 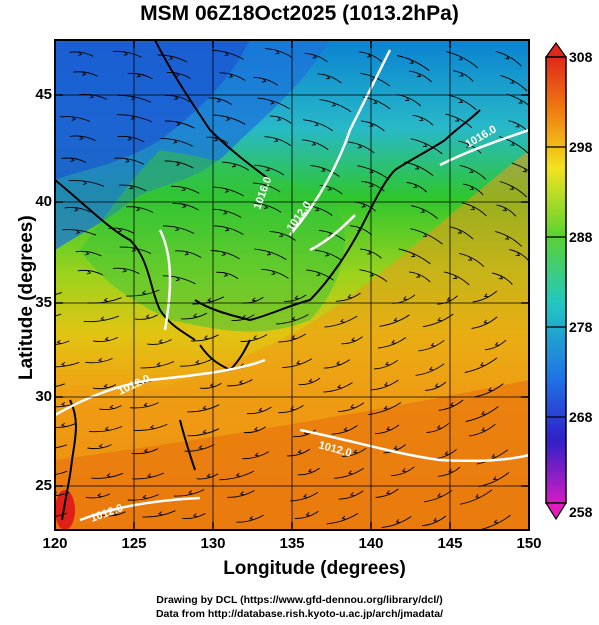 What do you see at coordinates (581, 327) in the screenshot?
I see `colorbar-label: 278` at bounding box center [581, 327].